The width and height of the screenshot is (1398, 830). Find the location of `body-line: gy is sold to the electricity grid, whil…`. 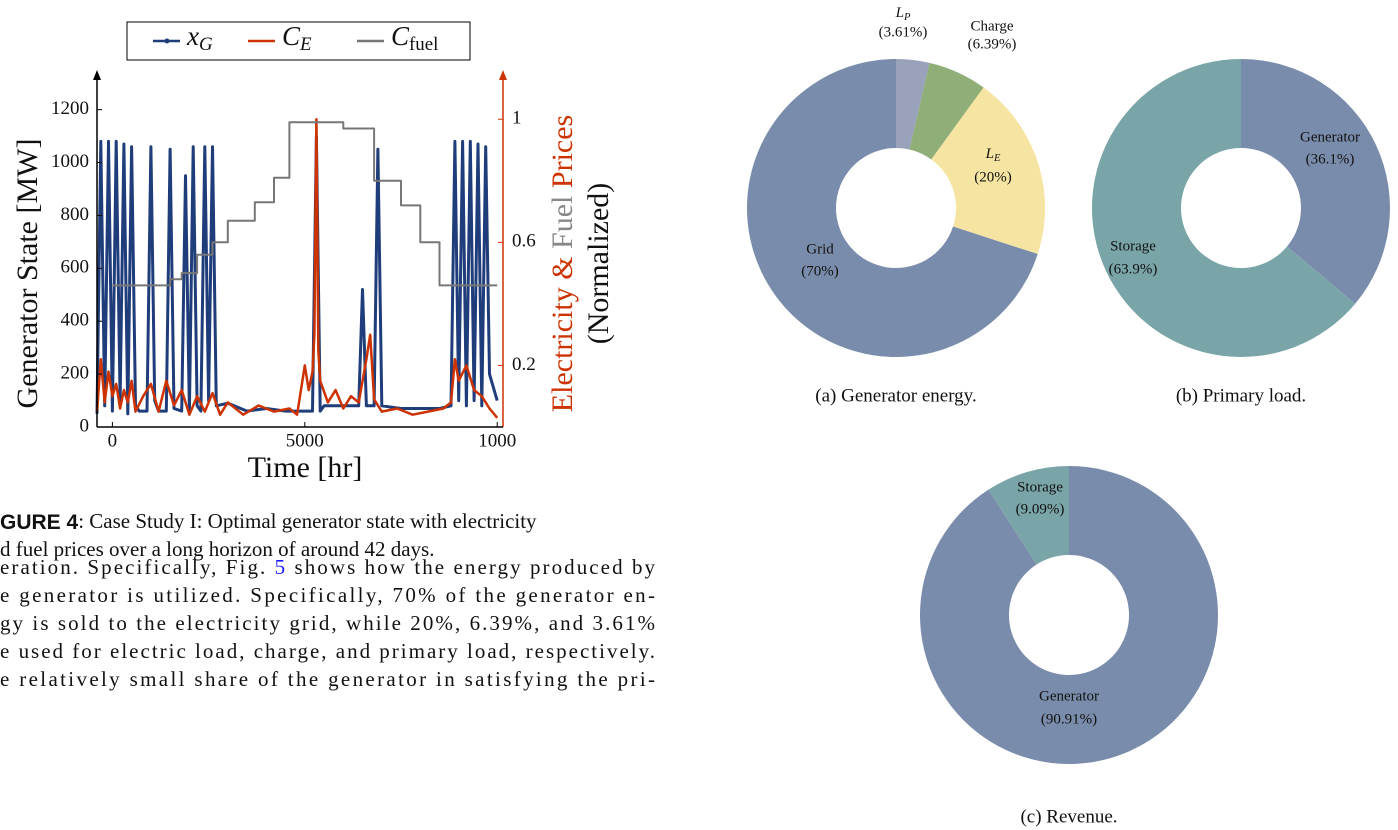

body-line: gy is sold to the electricity grid, whil… is located at coordinates (327, 623).